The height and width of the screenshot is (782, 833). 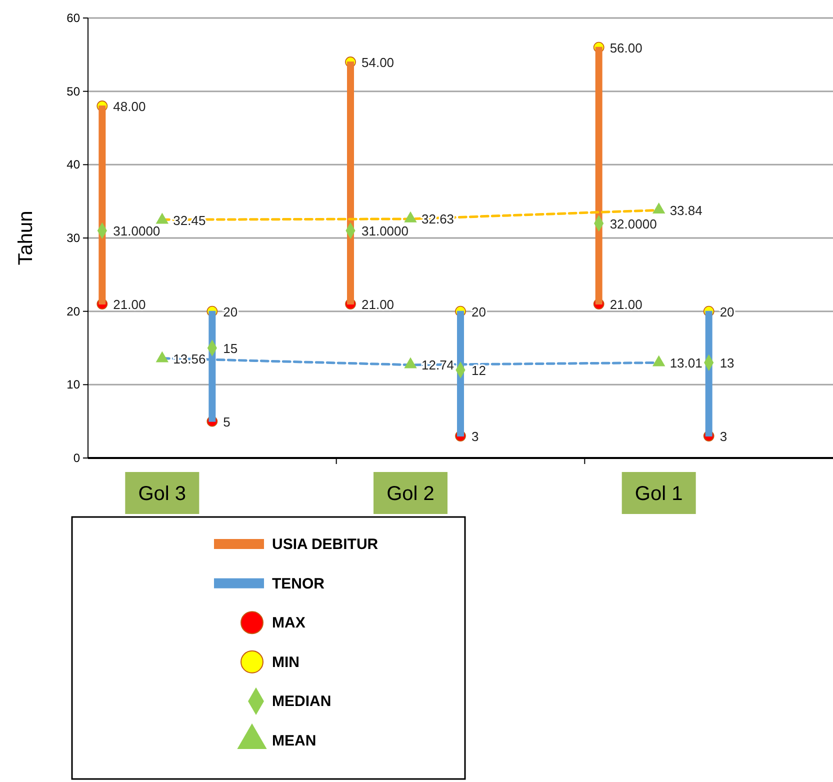 What do you see at coordinates (479, 370) in the screenshot?
I see `data-label: 12` at bounding box center [479, 370].